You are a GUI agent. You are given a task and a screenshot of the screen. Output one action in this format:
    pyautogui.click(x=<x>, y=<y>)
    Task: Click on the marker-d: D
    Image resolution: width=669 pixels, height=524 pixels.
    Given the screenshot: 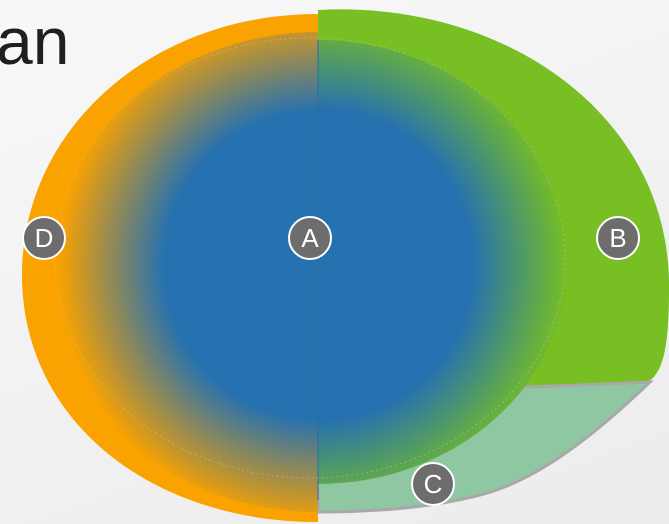 What is the action you would take?
    pyautogui.click(x=44, y=238)
    